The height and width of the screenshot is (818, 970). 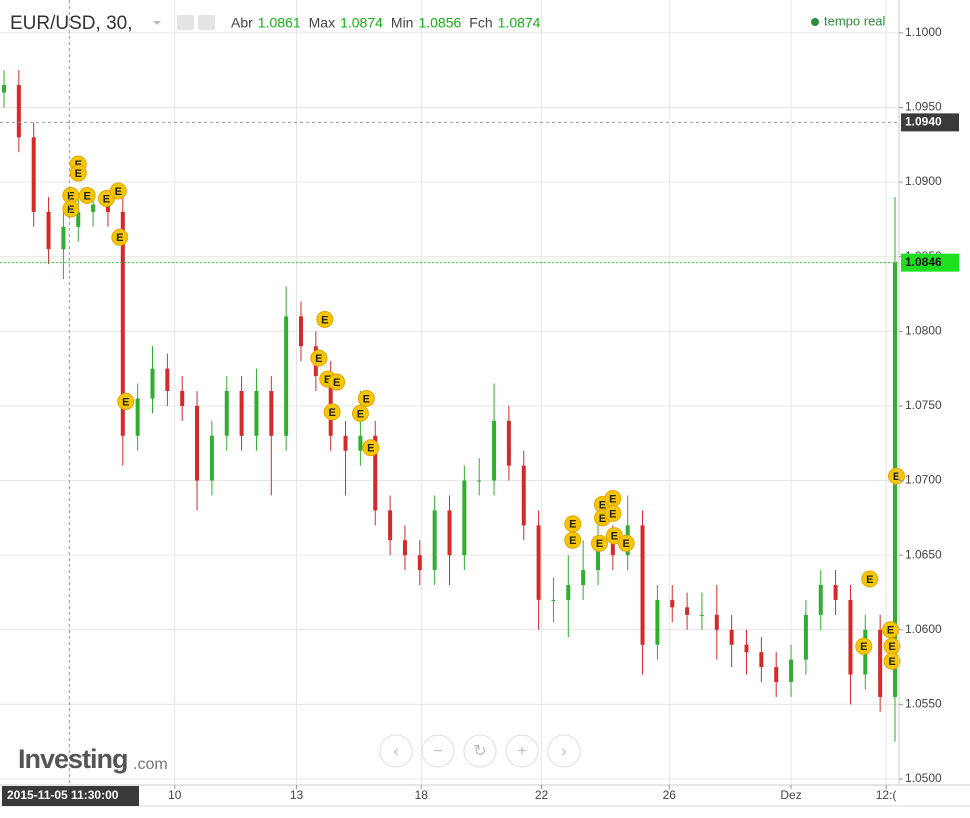 I want to click on zoom-in-button, so click(x=522, y=751).